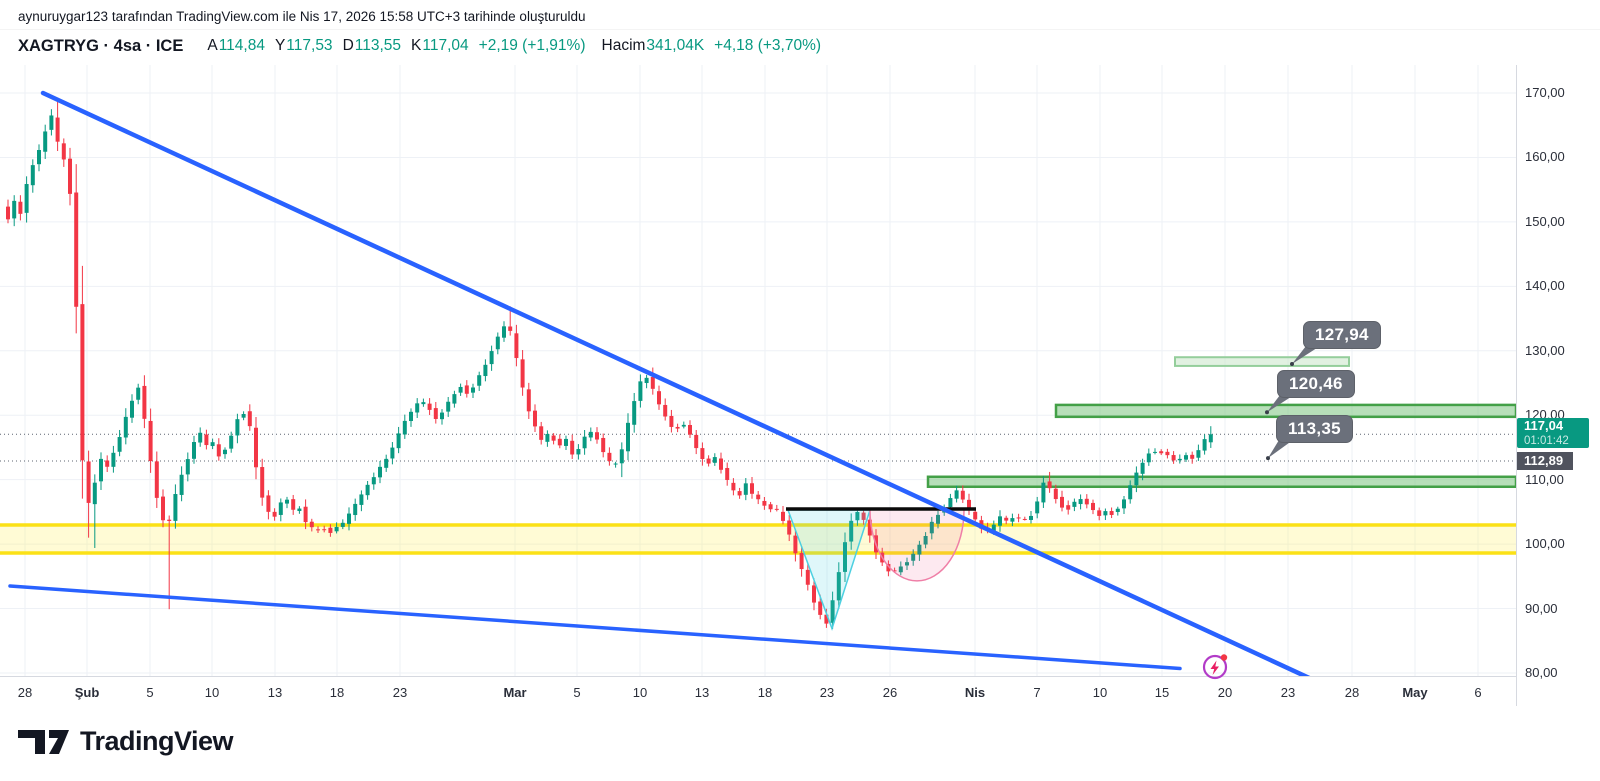  Describe the element at coordinates (87, 692) in the screenshot. I see `time-tick-label: Şub` at that location.